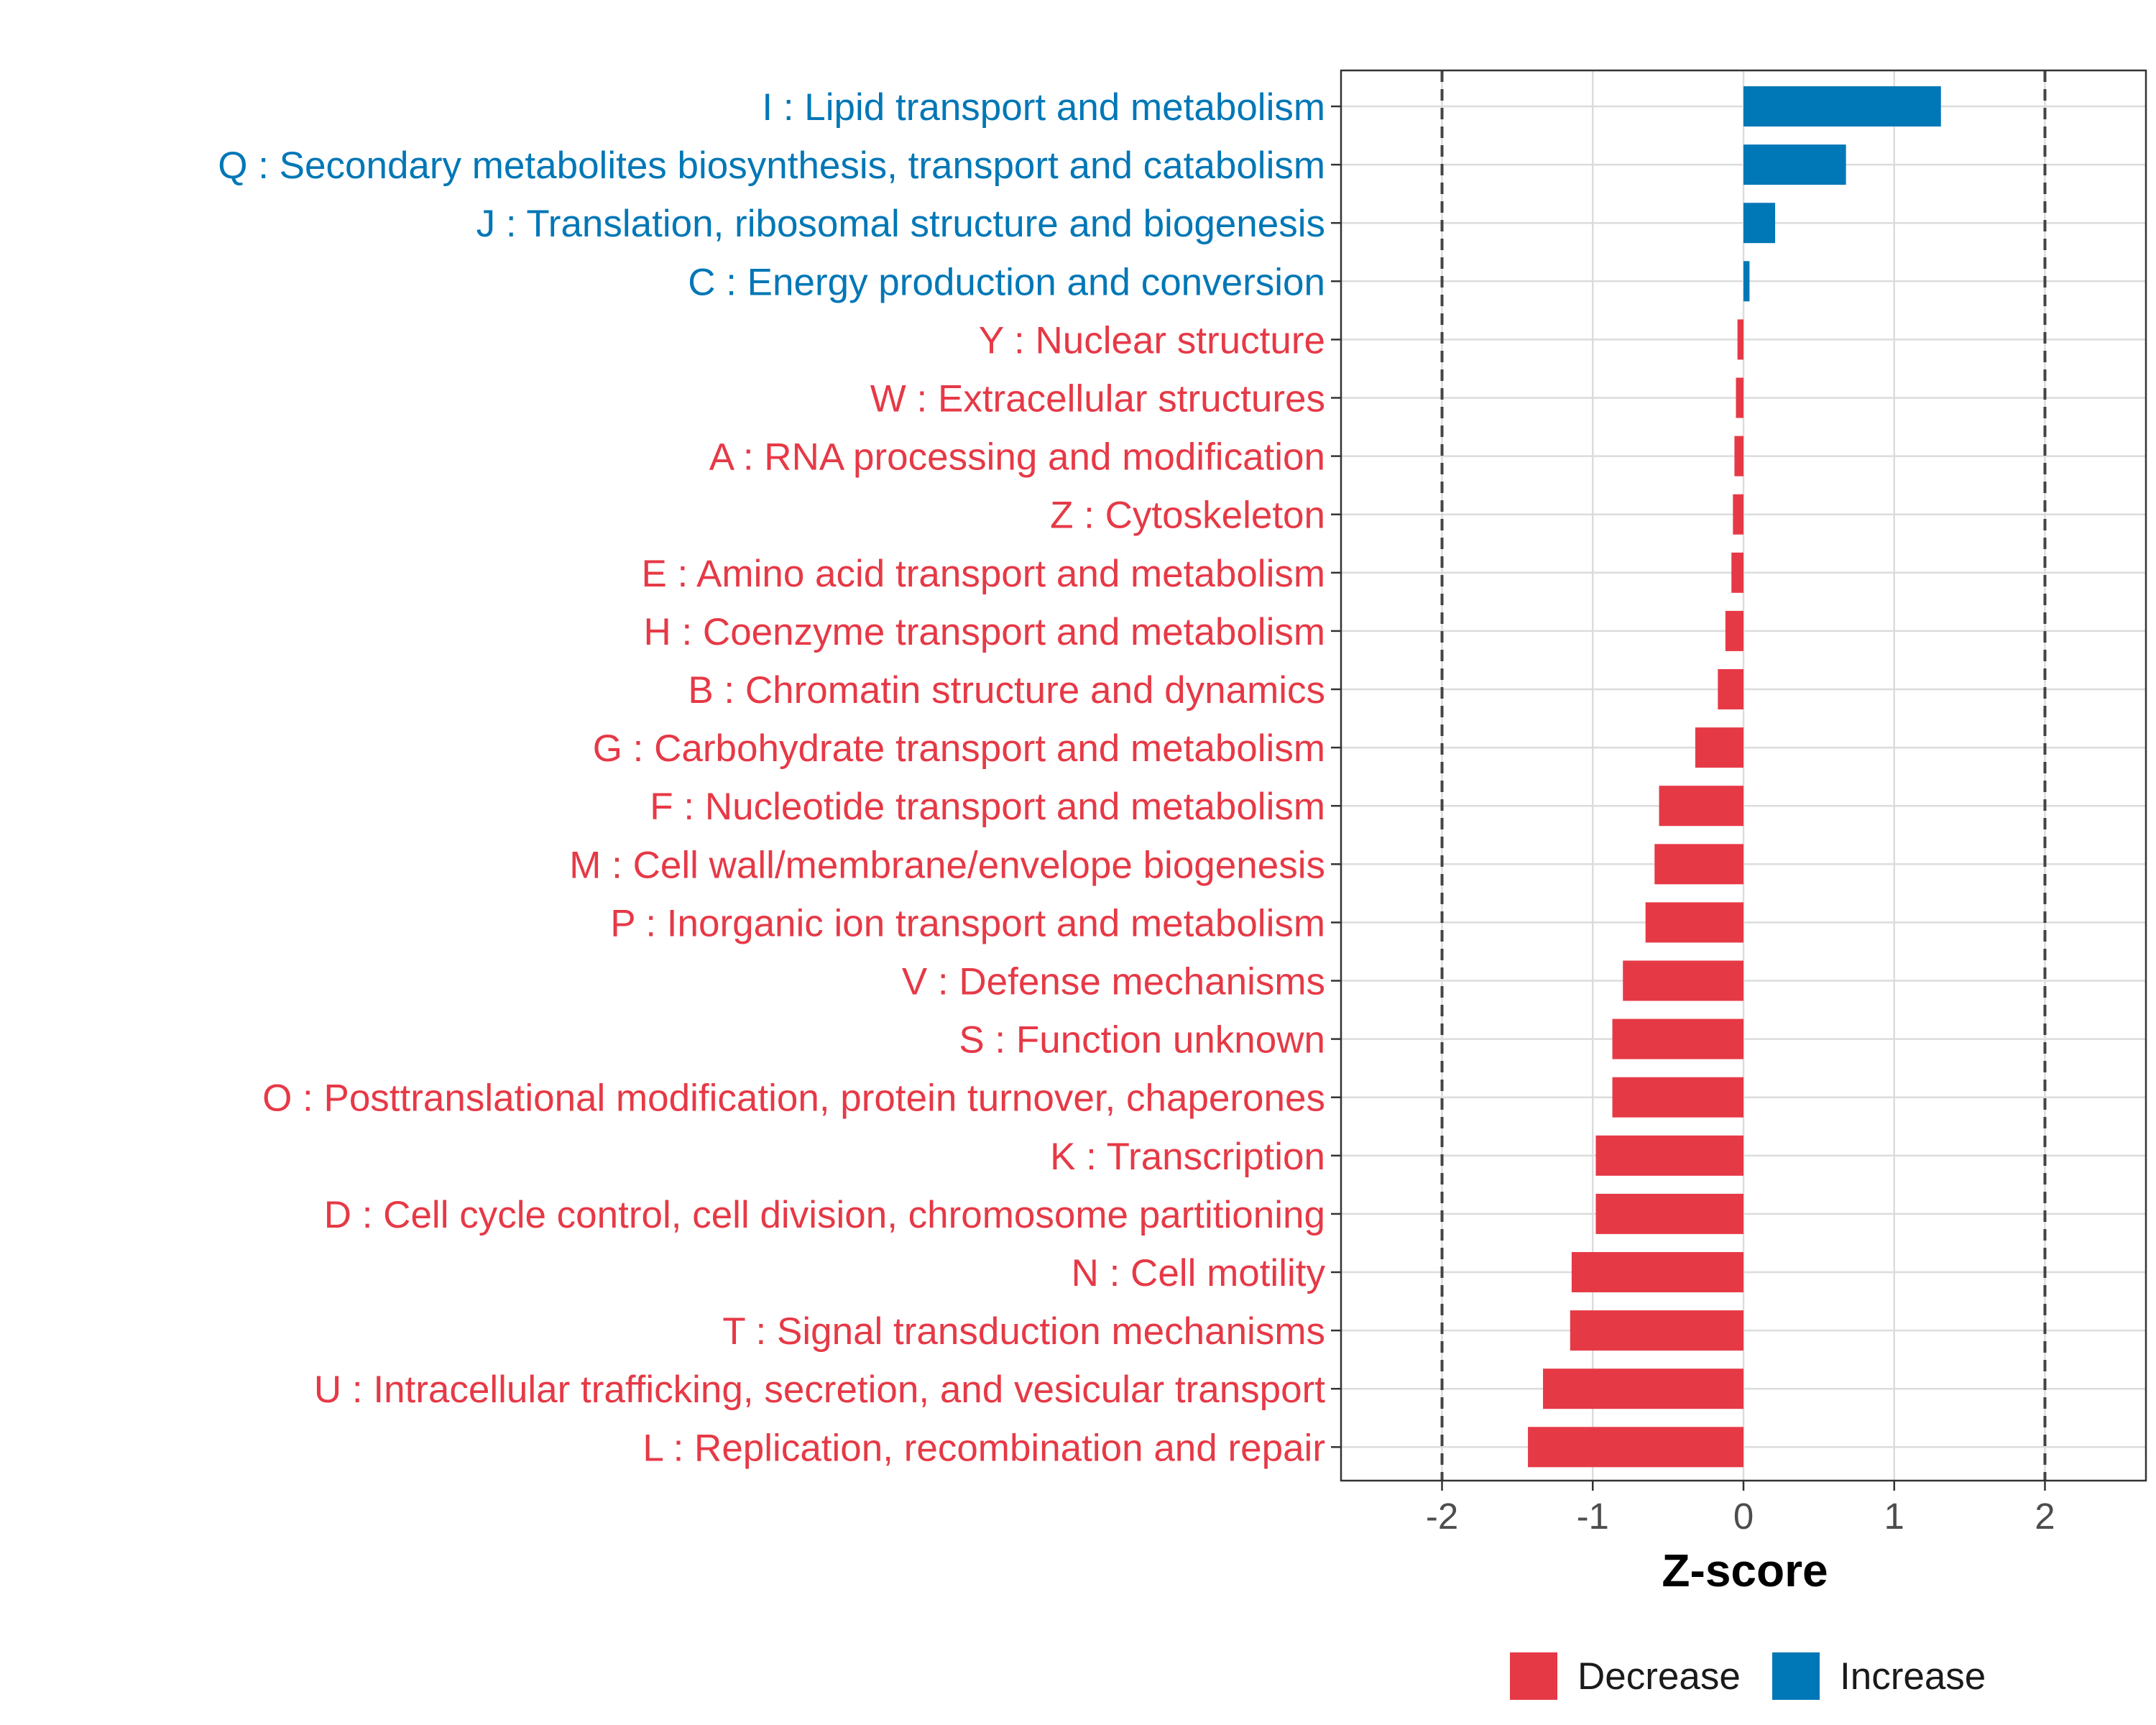  I want to click on legend-label: Increase, so click(1913, 1676).